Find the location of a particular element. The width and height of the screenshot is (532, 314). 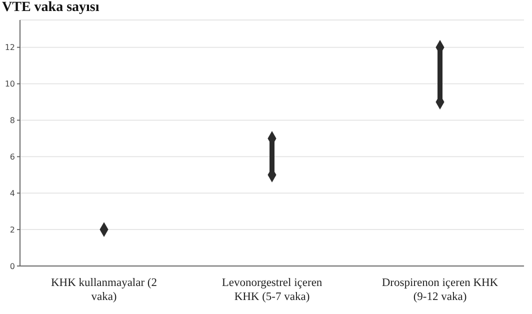

x-tick-label: KHK kullanmayalar (2 vaka) is located at coordinates (104, 290).